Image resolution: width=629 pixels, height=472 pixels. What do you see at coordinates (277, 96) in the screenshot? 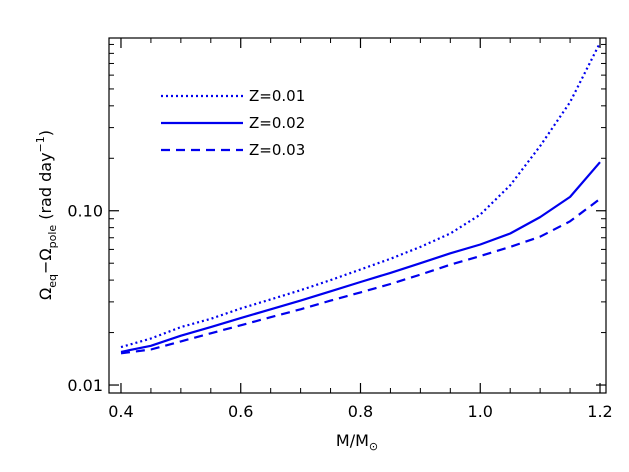
I see `legend-label: Z=0.01` at bounding box center [277, 96].